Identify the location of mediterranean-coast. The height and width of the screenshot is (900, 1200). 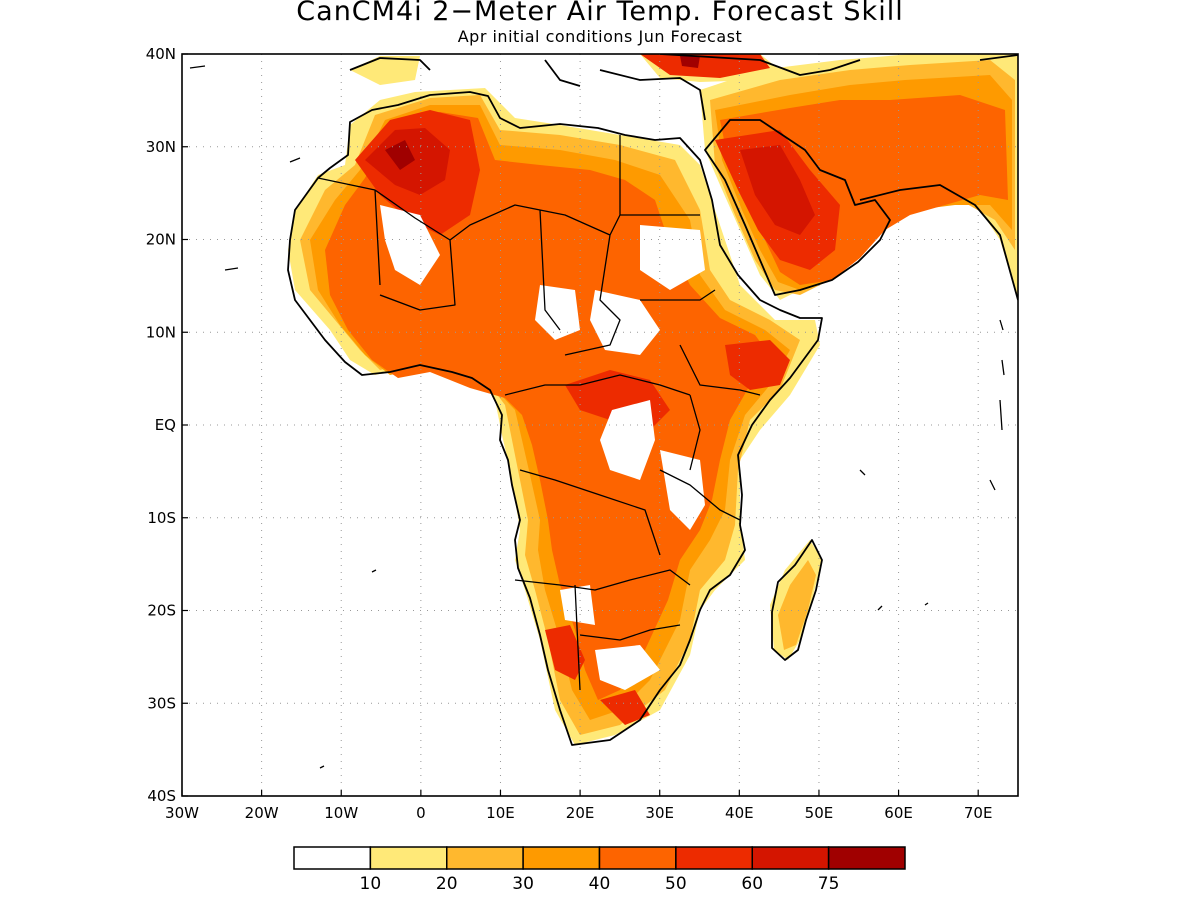
(605, 87).